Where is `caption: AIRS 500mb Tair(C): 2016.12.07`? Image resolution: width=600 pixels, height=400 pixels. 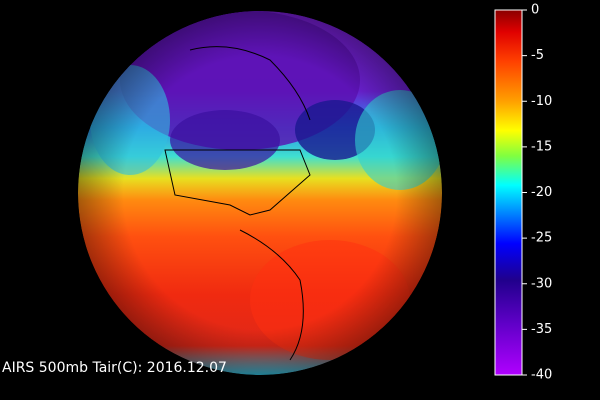
caption: AIRS 500mb Tair(C): 2016.12.07 is located at coordinates (114, 368).